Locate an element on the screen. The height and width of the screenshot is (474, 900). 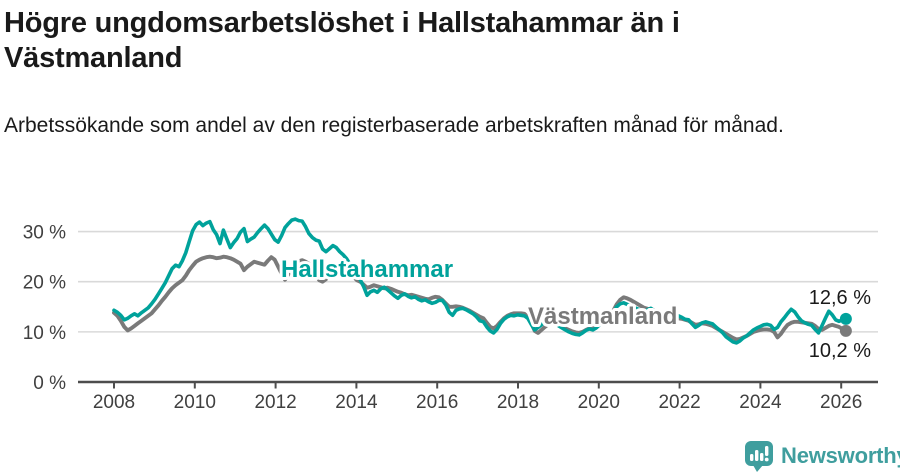
y-tick-label: 0 % is located at coordinates (49, 383).